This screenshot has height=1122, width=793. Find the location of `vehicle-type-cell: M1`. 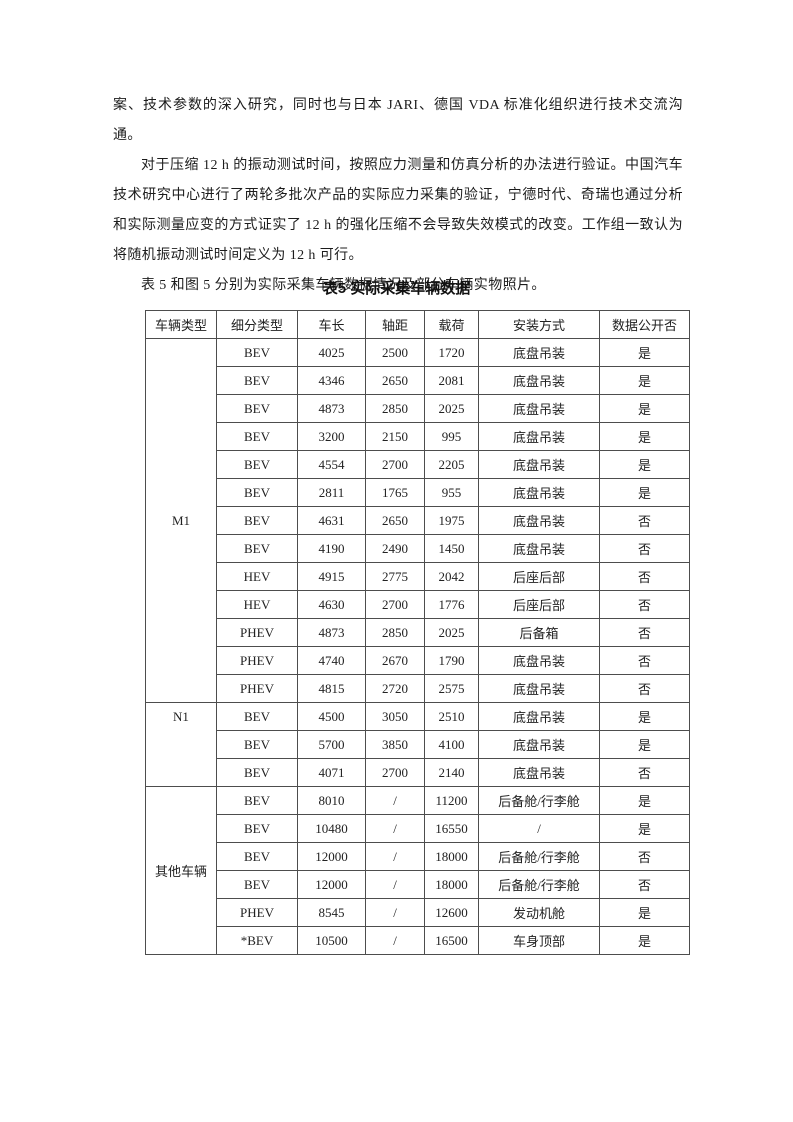

vehicle-type-cell: M1 is located at coordinates (181, 520).